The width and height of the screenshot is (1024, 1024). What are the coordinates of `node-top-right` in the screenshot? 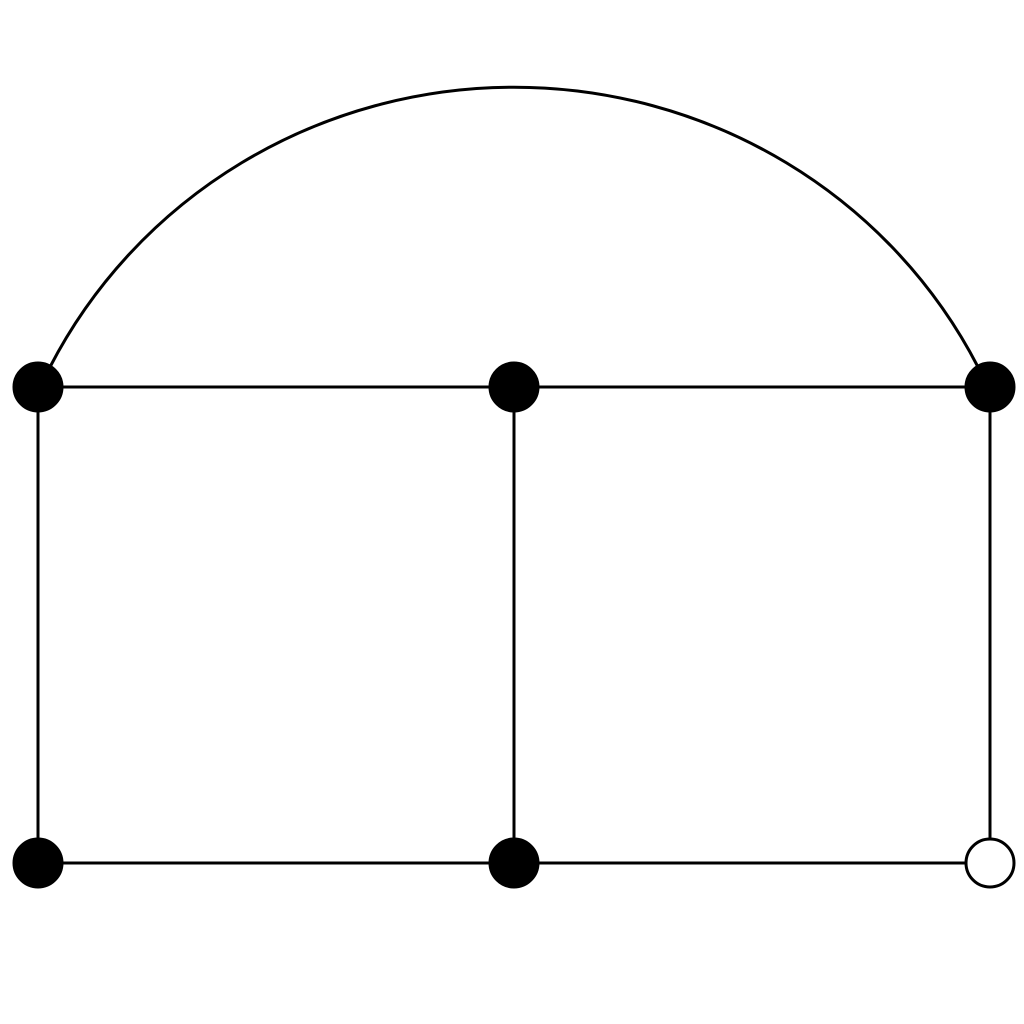 It's located at (990, 387).